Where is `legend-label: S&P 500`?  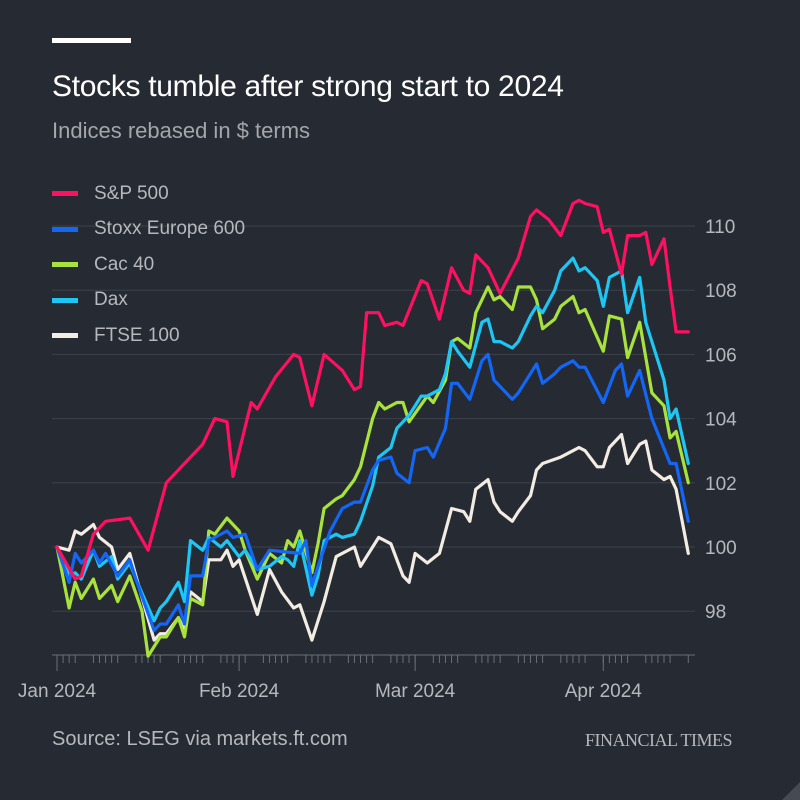 legend-label: S&P 500 is located at coordinates (131, 193).